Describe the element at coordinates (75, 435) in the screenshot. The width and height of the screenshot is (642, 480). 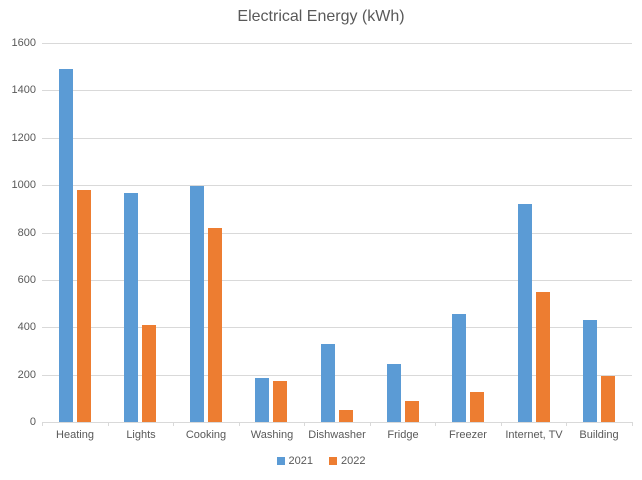
I see `x-axis-label-heating: Heating` at that location.